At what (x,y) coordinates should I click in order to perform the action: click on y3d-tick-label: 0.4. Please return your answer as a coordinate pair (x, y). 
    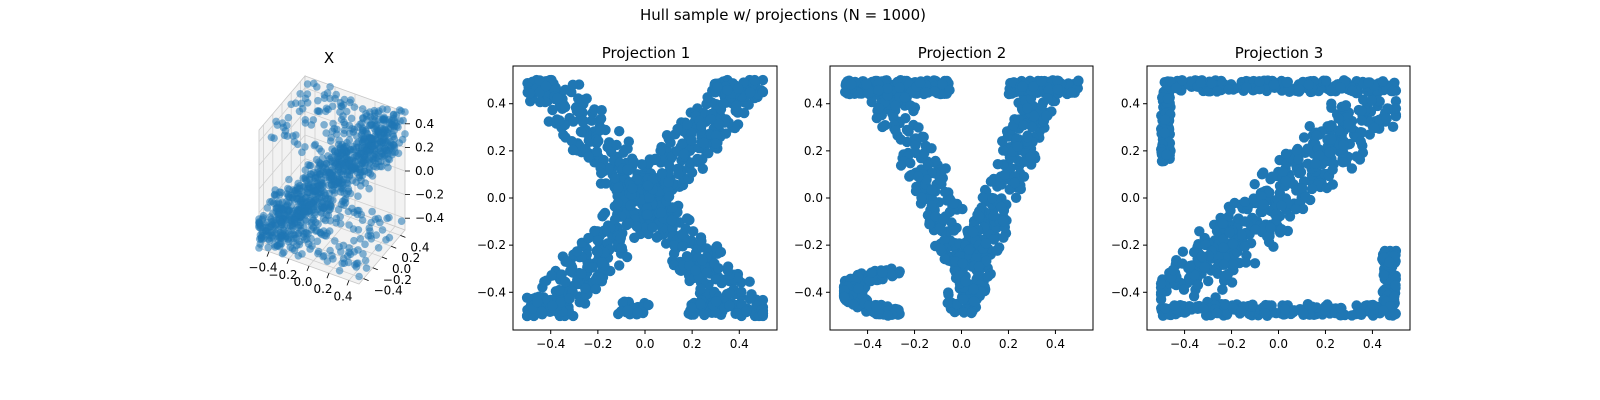
    Looking at the image, I should click on (419, 247).